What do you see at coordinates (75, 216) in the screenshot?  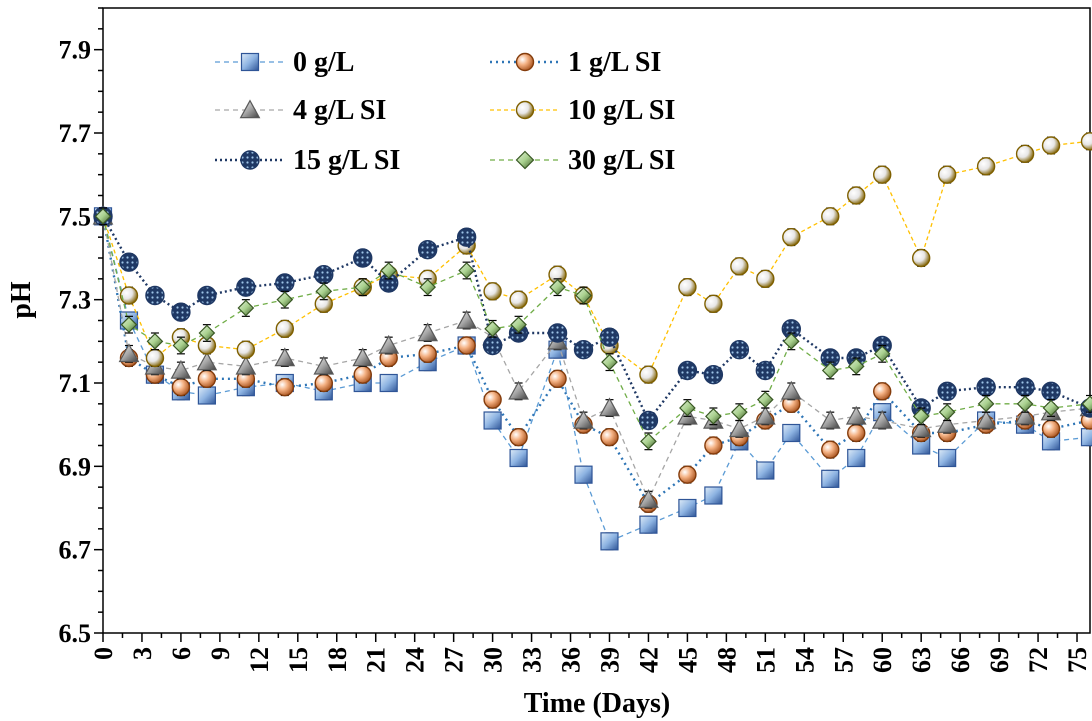 I see `y-tick-label: 7.5` at bounding box center [75, 216].